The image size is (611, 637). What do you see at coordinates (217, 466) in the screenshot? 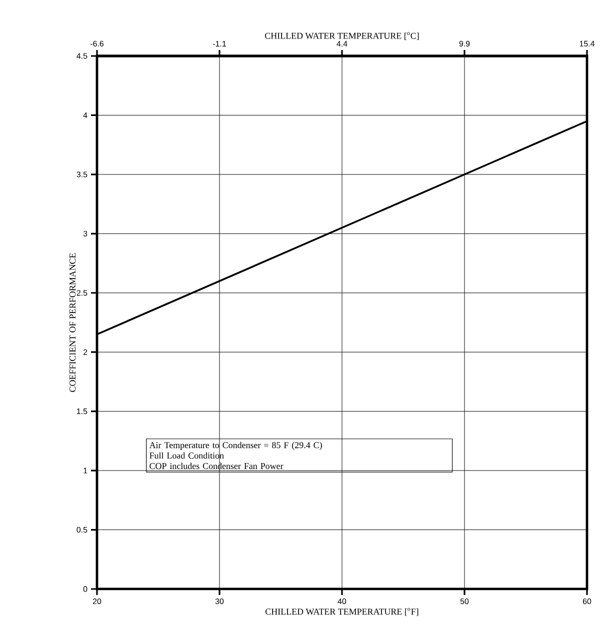
I see `annotation: COP includes Condenser Fan Power` at bounding box center [217, 466].